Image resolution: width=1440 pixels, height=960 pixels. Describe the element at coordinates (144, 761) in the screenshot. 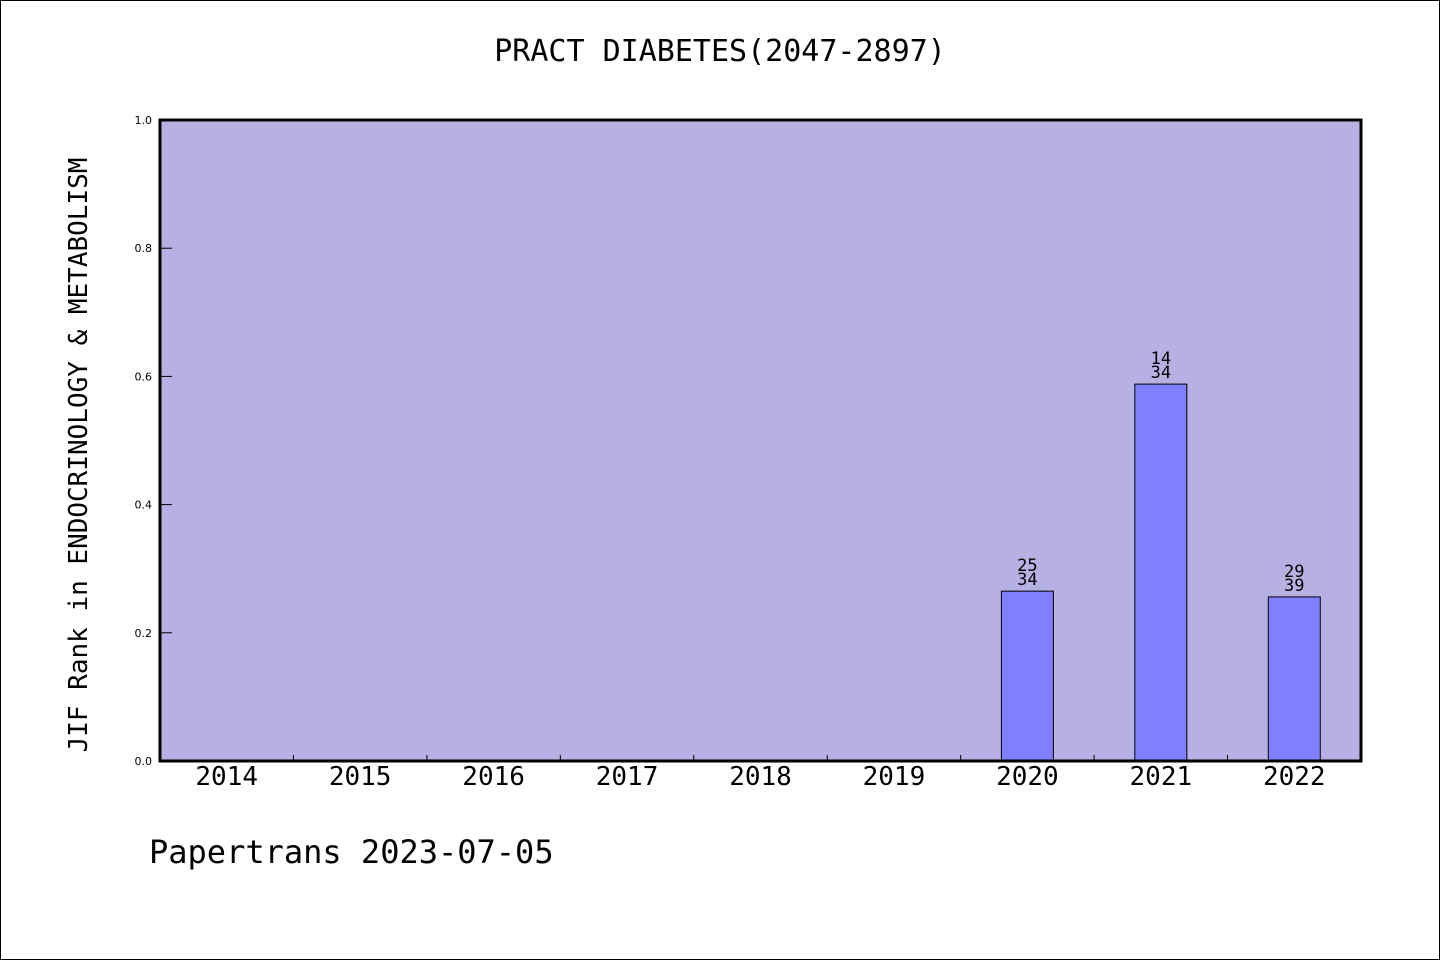

I see `y-tick-label: 0.0` at that location.